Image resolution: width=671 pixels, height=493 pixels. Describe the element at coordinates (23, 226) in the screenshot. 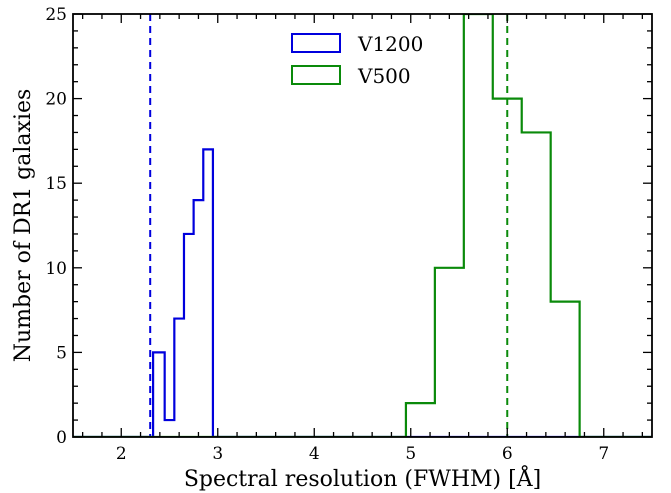

I see `y-axis-label: Number of DR1 galaxies` at that location.